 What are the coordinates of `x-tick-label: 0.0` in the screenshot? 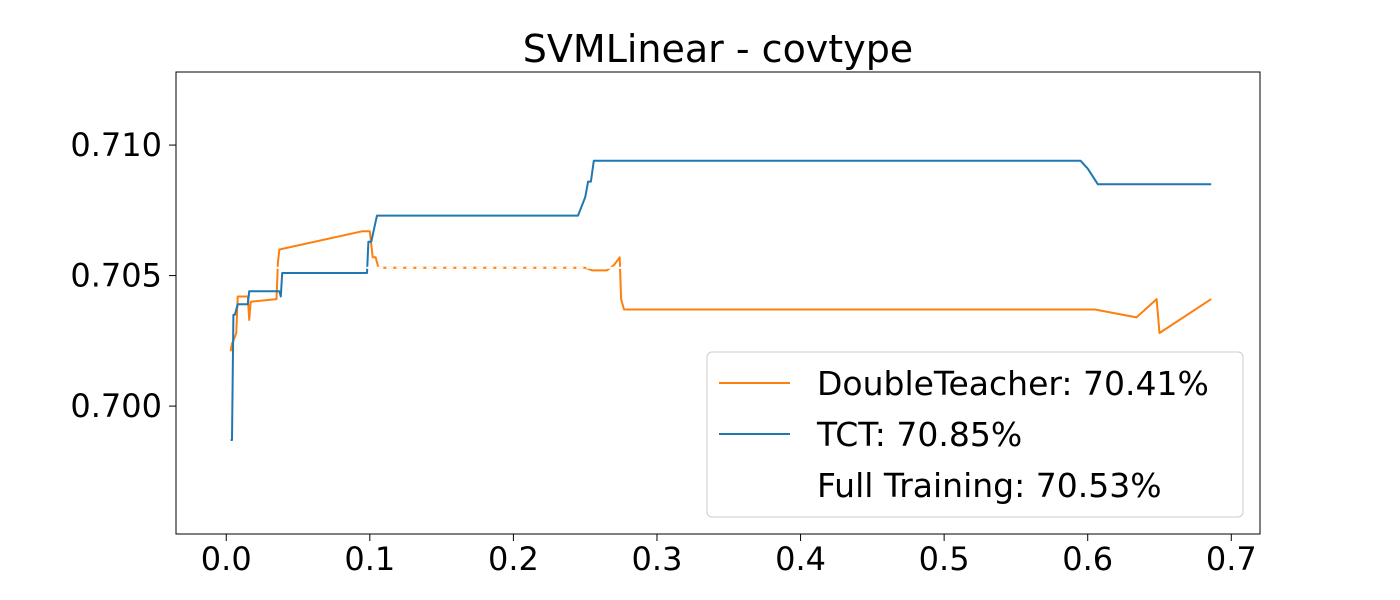 It's located at (226, 559).